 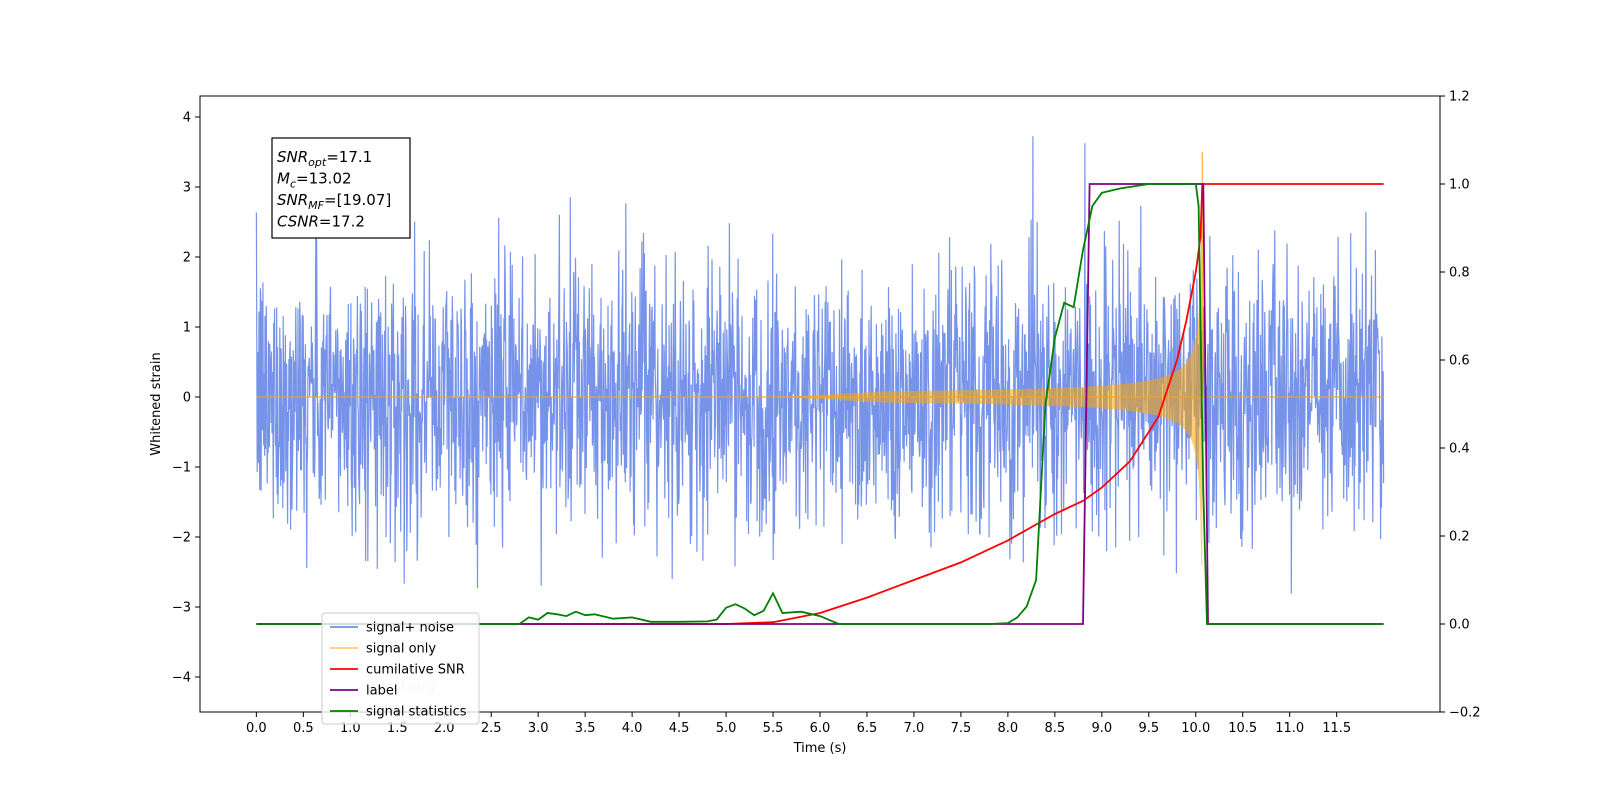 I want to click on x-axis-label: Time (s), so click(x=820, y=748).